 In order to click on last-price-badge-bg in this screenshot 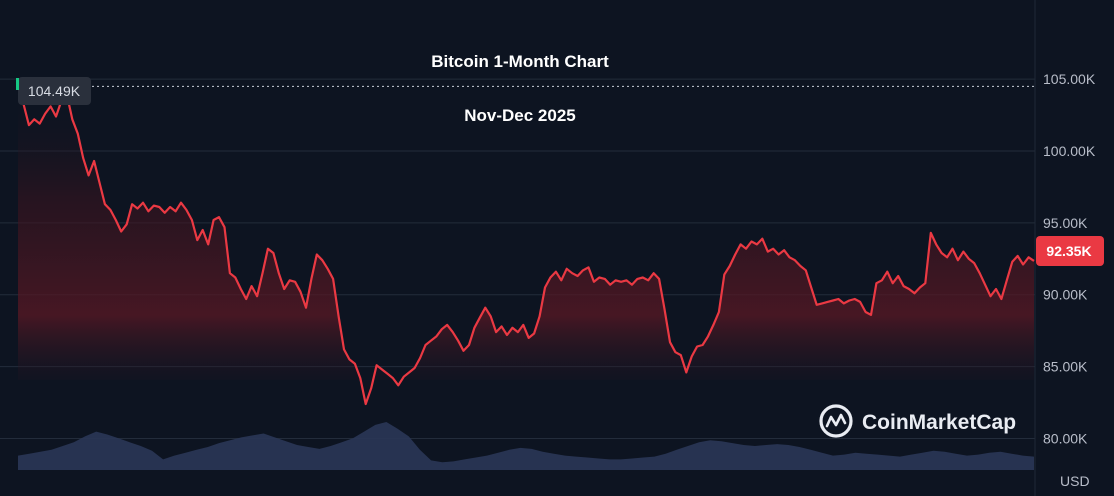, I will do `click(1070, 251)`.